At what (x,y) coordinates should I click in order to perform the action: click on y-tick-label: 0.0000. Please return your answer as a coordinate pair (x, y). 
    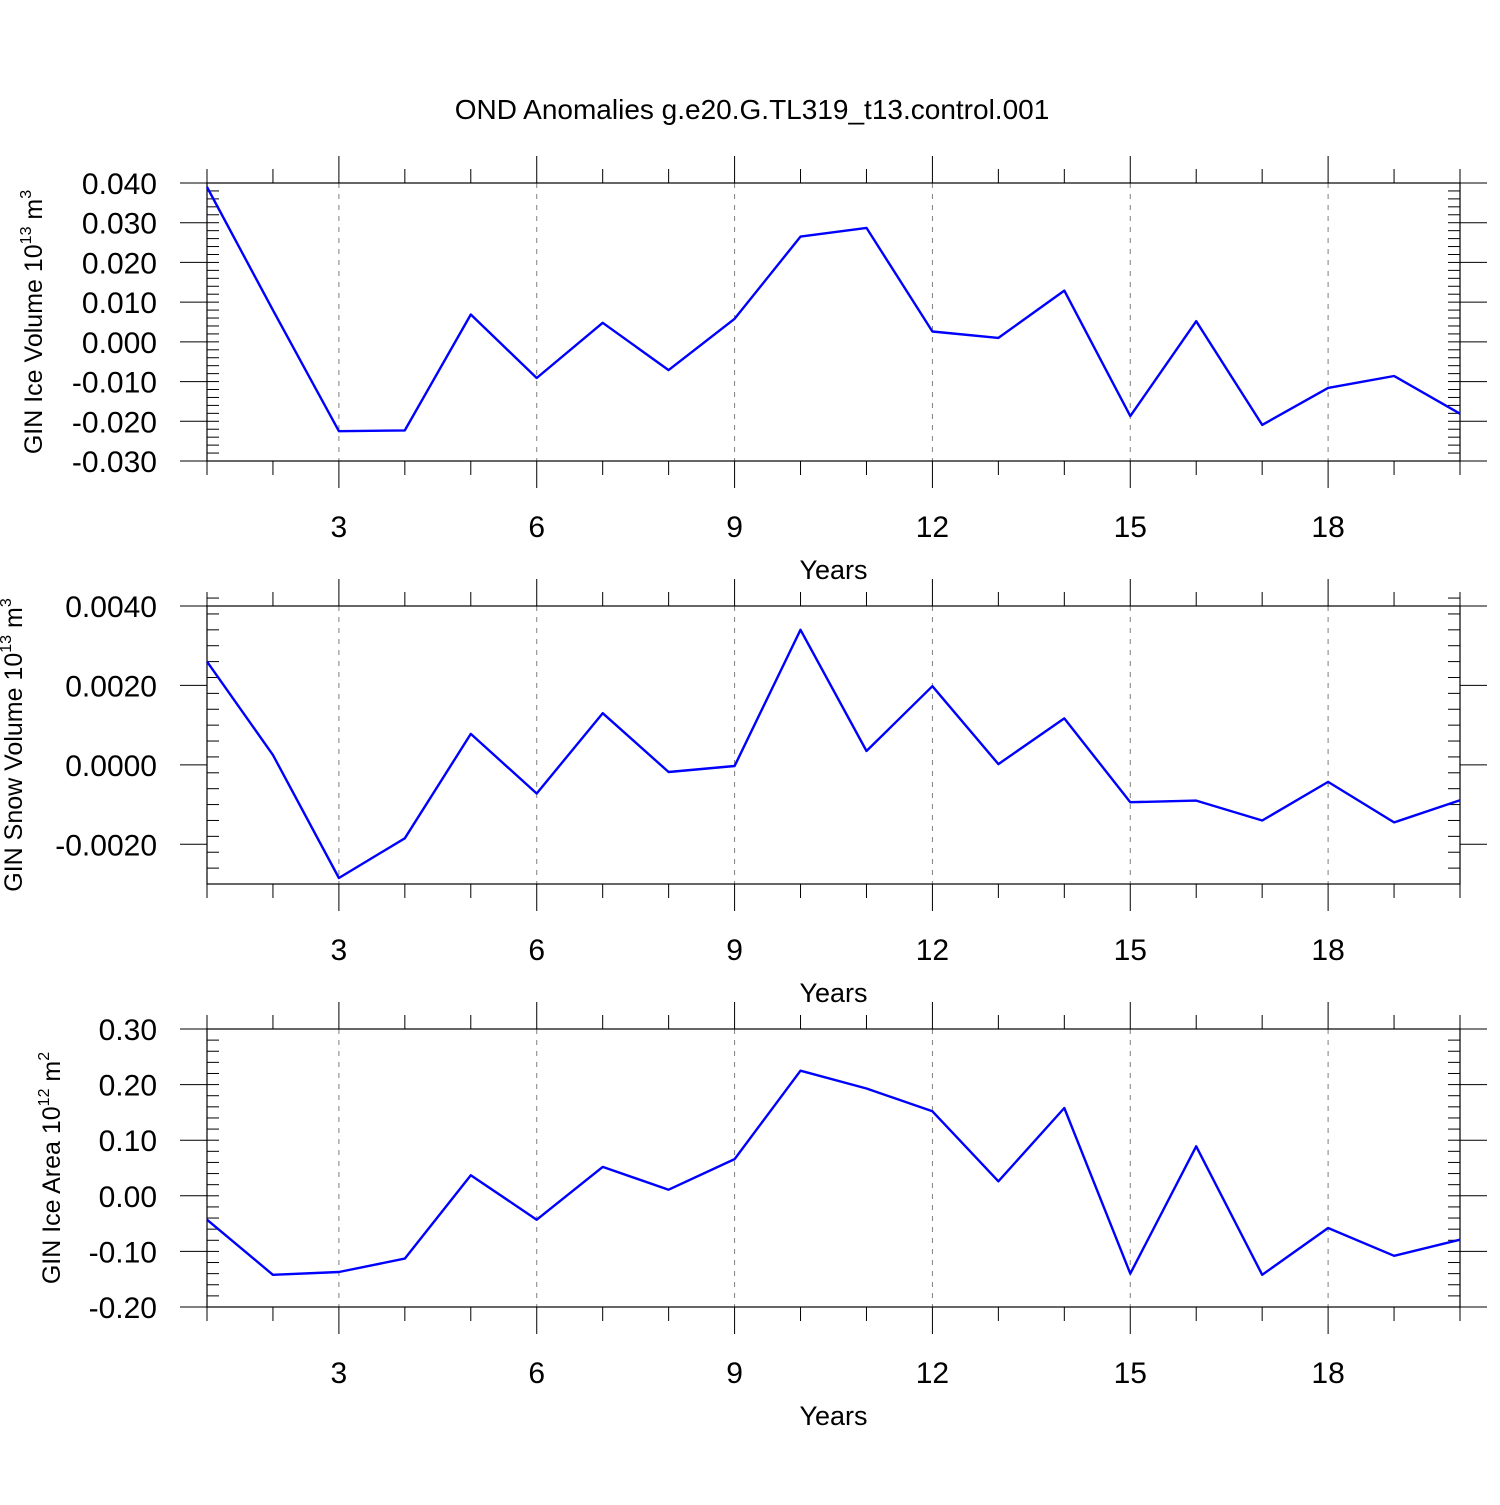
    Looking at the image, I should click on (111, 766).